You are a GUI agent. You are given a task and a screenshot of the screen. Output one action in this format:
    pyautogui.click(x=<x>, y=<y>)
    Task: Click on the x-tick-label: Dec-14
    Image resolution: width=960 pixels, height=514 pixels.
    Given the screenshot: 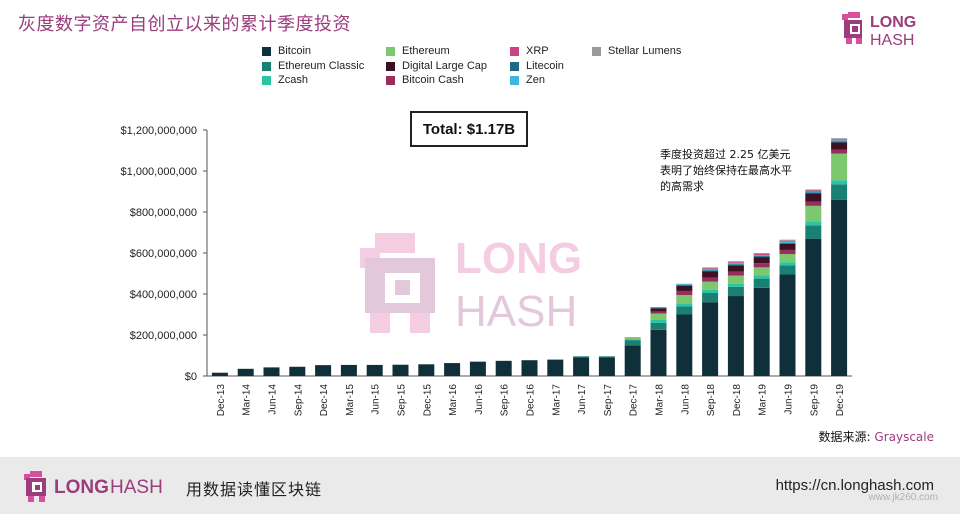 What is the action you would take?
    pyautogui.click(x=324, y=400)
    